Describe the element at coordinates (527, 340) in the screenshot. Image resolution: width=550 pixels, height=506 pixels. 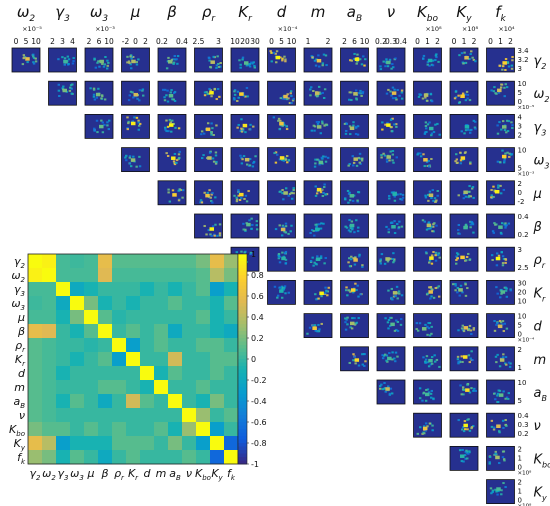
I see `row-exponent: ×10⁻⁴` at that location.